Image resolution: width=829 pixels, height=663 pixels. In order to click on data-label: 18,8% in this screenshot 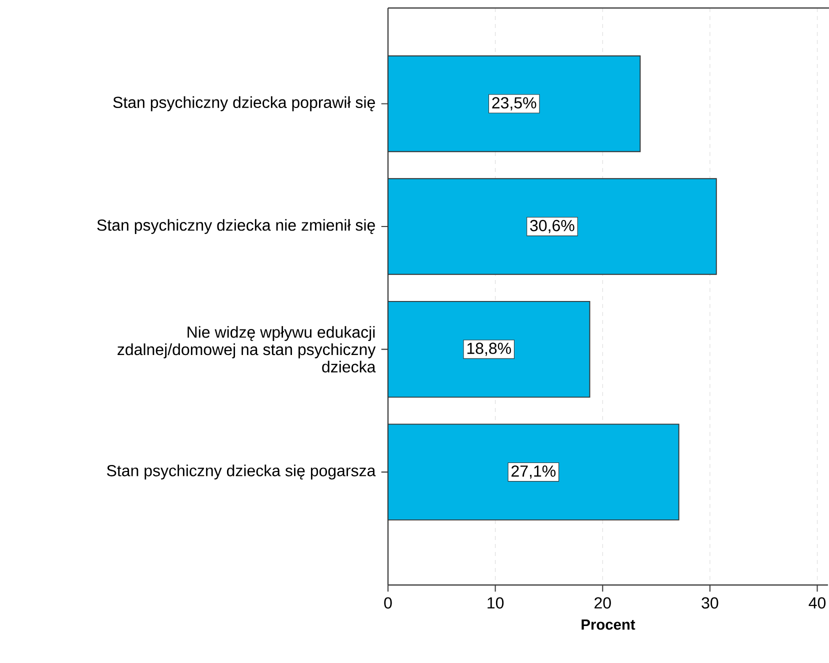, I will do `click(489, 349)`.